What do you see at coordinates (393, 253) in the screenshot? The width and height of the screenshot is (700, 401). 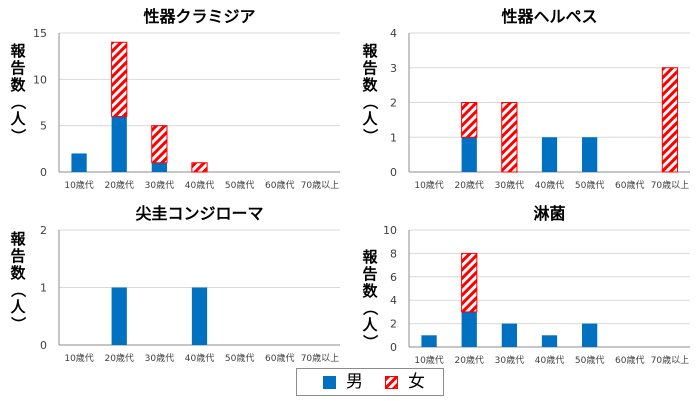 I see `y-tick-label: 8` at bounding box center [393, 253].